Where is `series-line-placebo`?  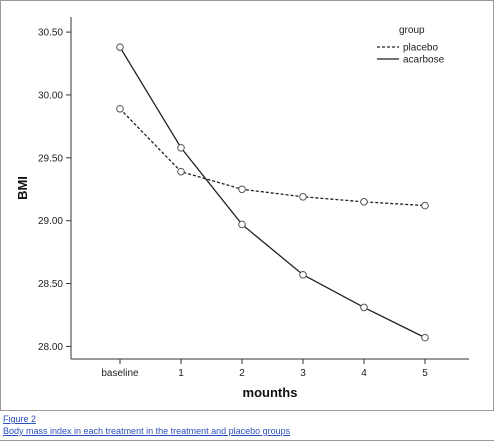 series-line-placebo is located at coordinates (272, 157).